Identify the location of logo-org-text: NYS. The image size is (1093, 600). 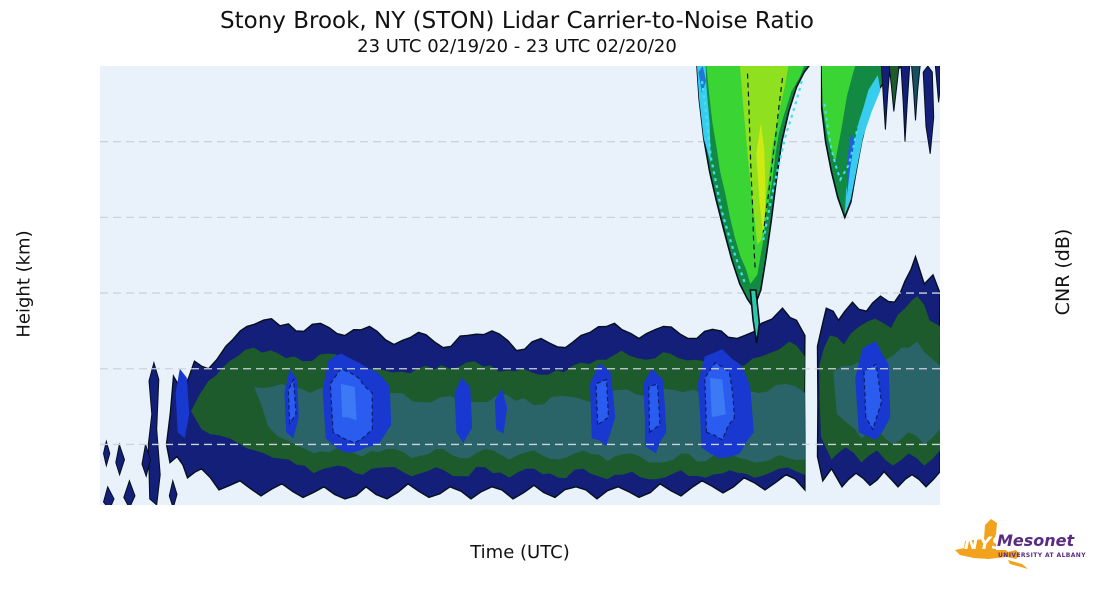
(984, 544).